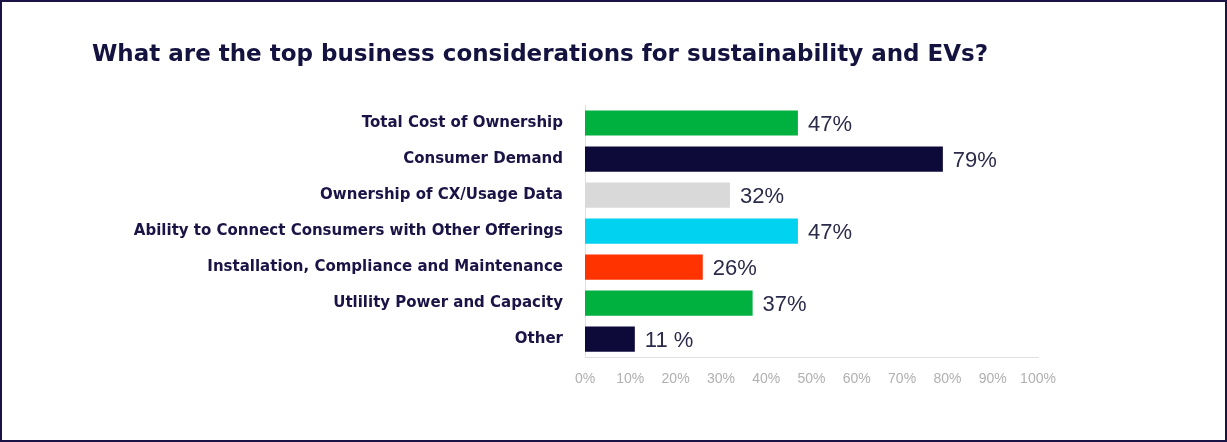 This screenshot has height=442, width=1227. What do you see at coordinates (669, 340) in the screenshot?
I see `data-label: 11 %` at bounding box center [669, 340].